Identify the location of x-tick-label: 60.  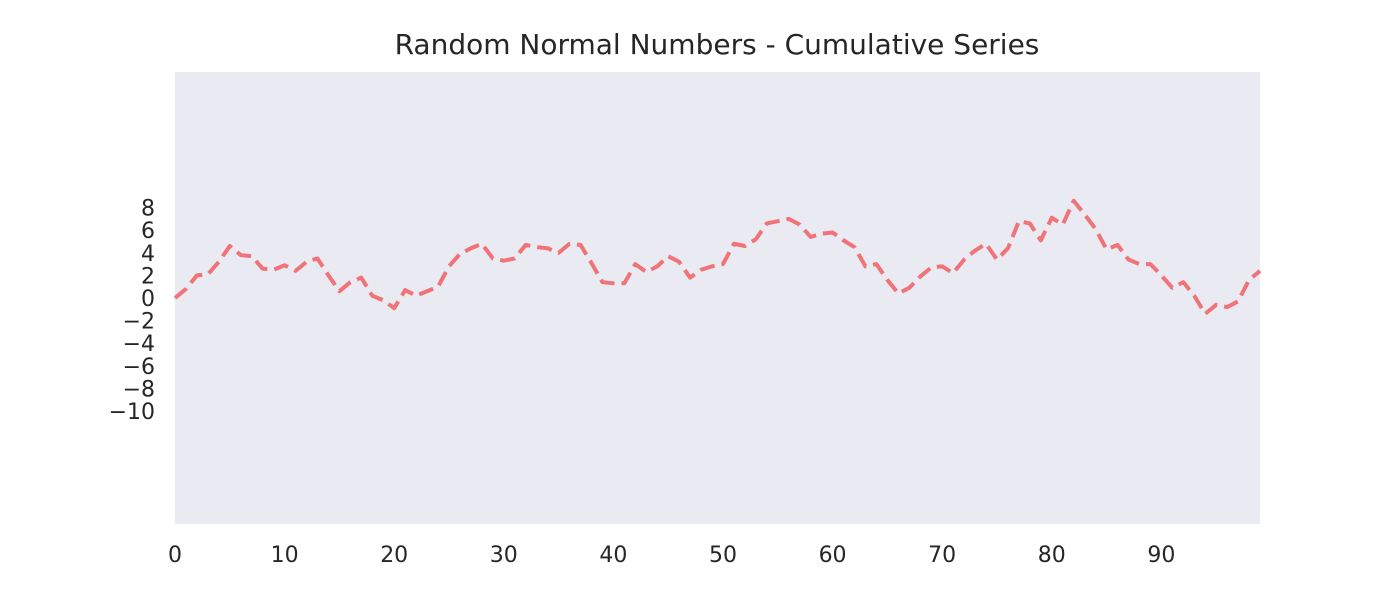
(833, 555).